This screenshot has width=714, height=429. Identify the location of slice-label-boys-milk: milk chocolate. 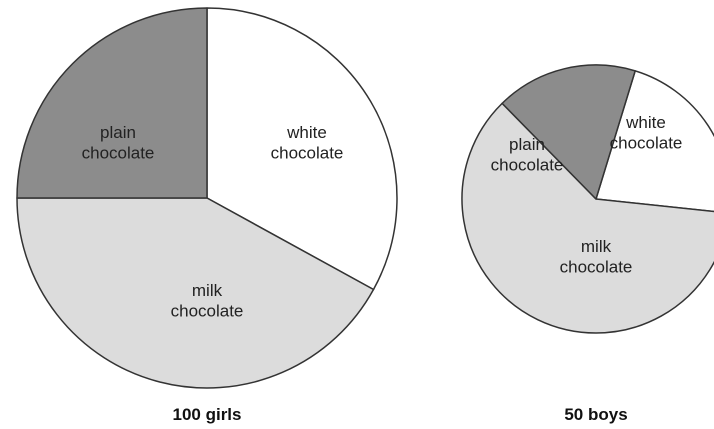
(596, 256).